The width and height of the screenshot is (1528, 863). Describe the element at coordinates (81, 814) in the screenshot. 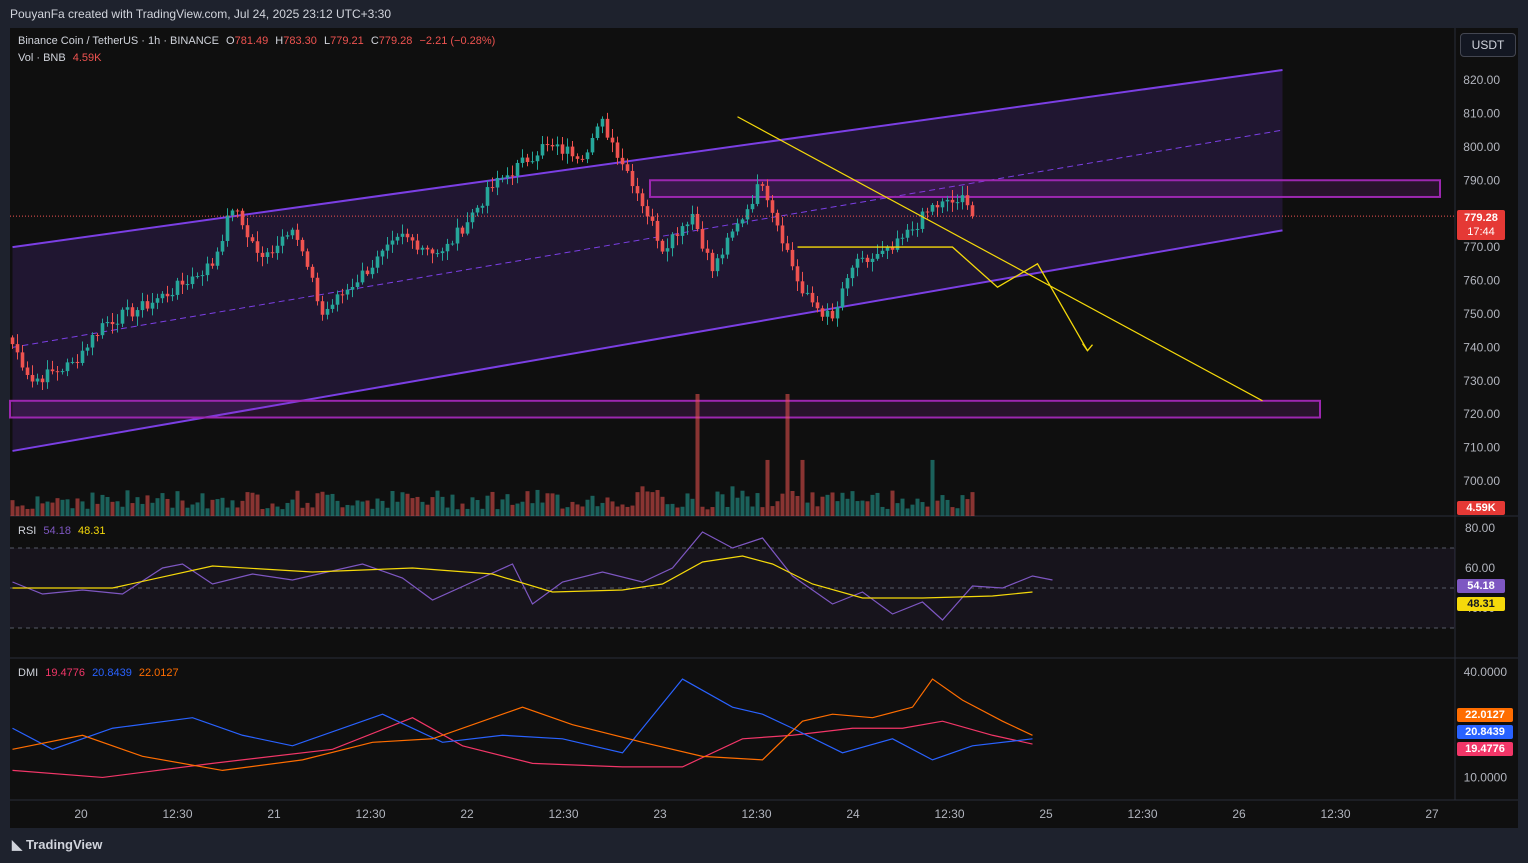

I see `time-tick-label: 20` at that location.